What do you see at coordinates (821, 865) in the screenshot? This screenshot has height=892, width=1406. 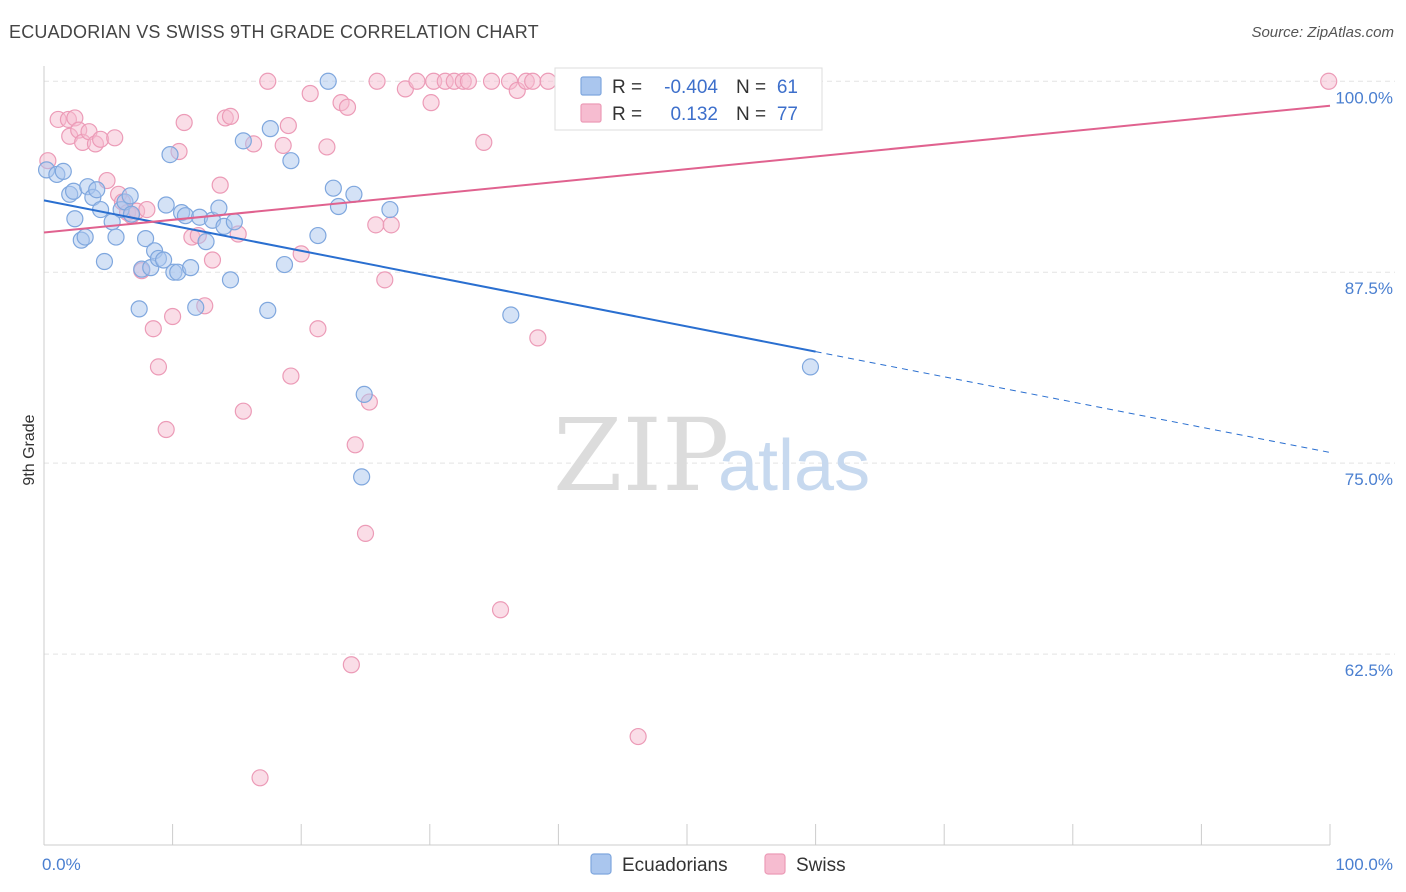 I see `series-legend-label-swiss: Swiss` at bounding box center [821, 865].